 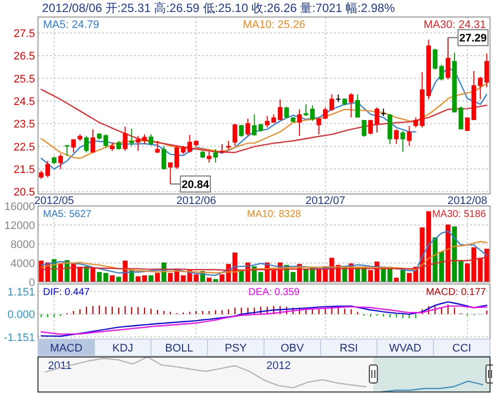 What do you see at coordinates (179, 348) in the screenshot?
I see `text: BOLL` at bounding box center [179, 348].